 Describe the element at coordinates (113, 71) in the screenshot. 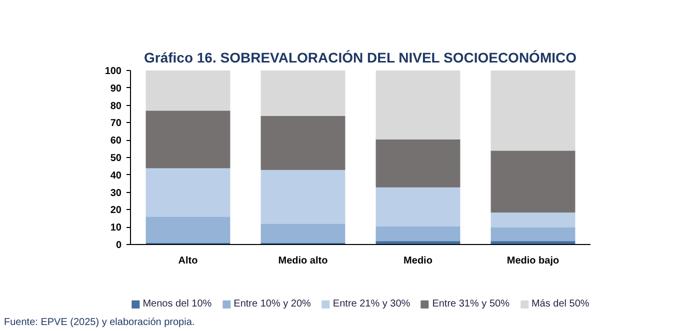

I see `y-tick-label: 100` at that location.